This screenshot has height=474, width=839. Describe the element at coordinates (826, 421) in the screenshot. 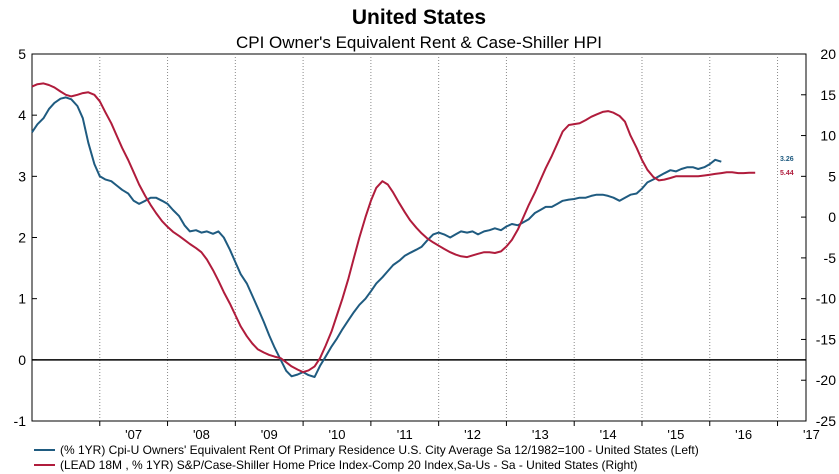

I see `right-tick-label: -25` at that location.